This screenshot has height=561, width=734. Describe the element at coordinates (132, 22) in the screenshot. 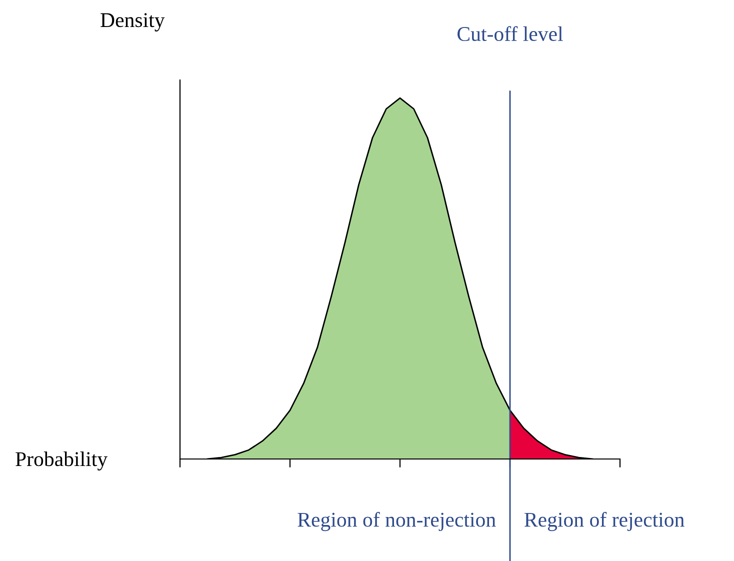

I see `y-axis-title: Density` at that location.